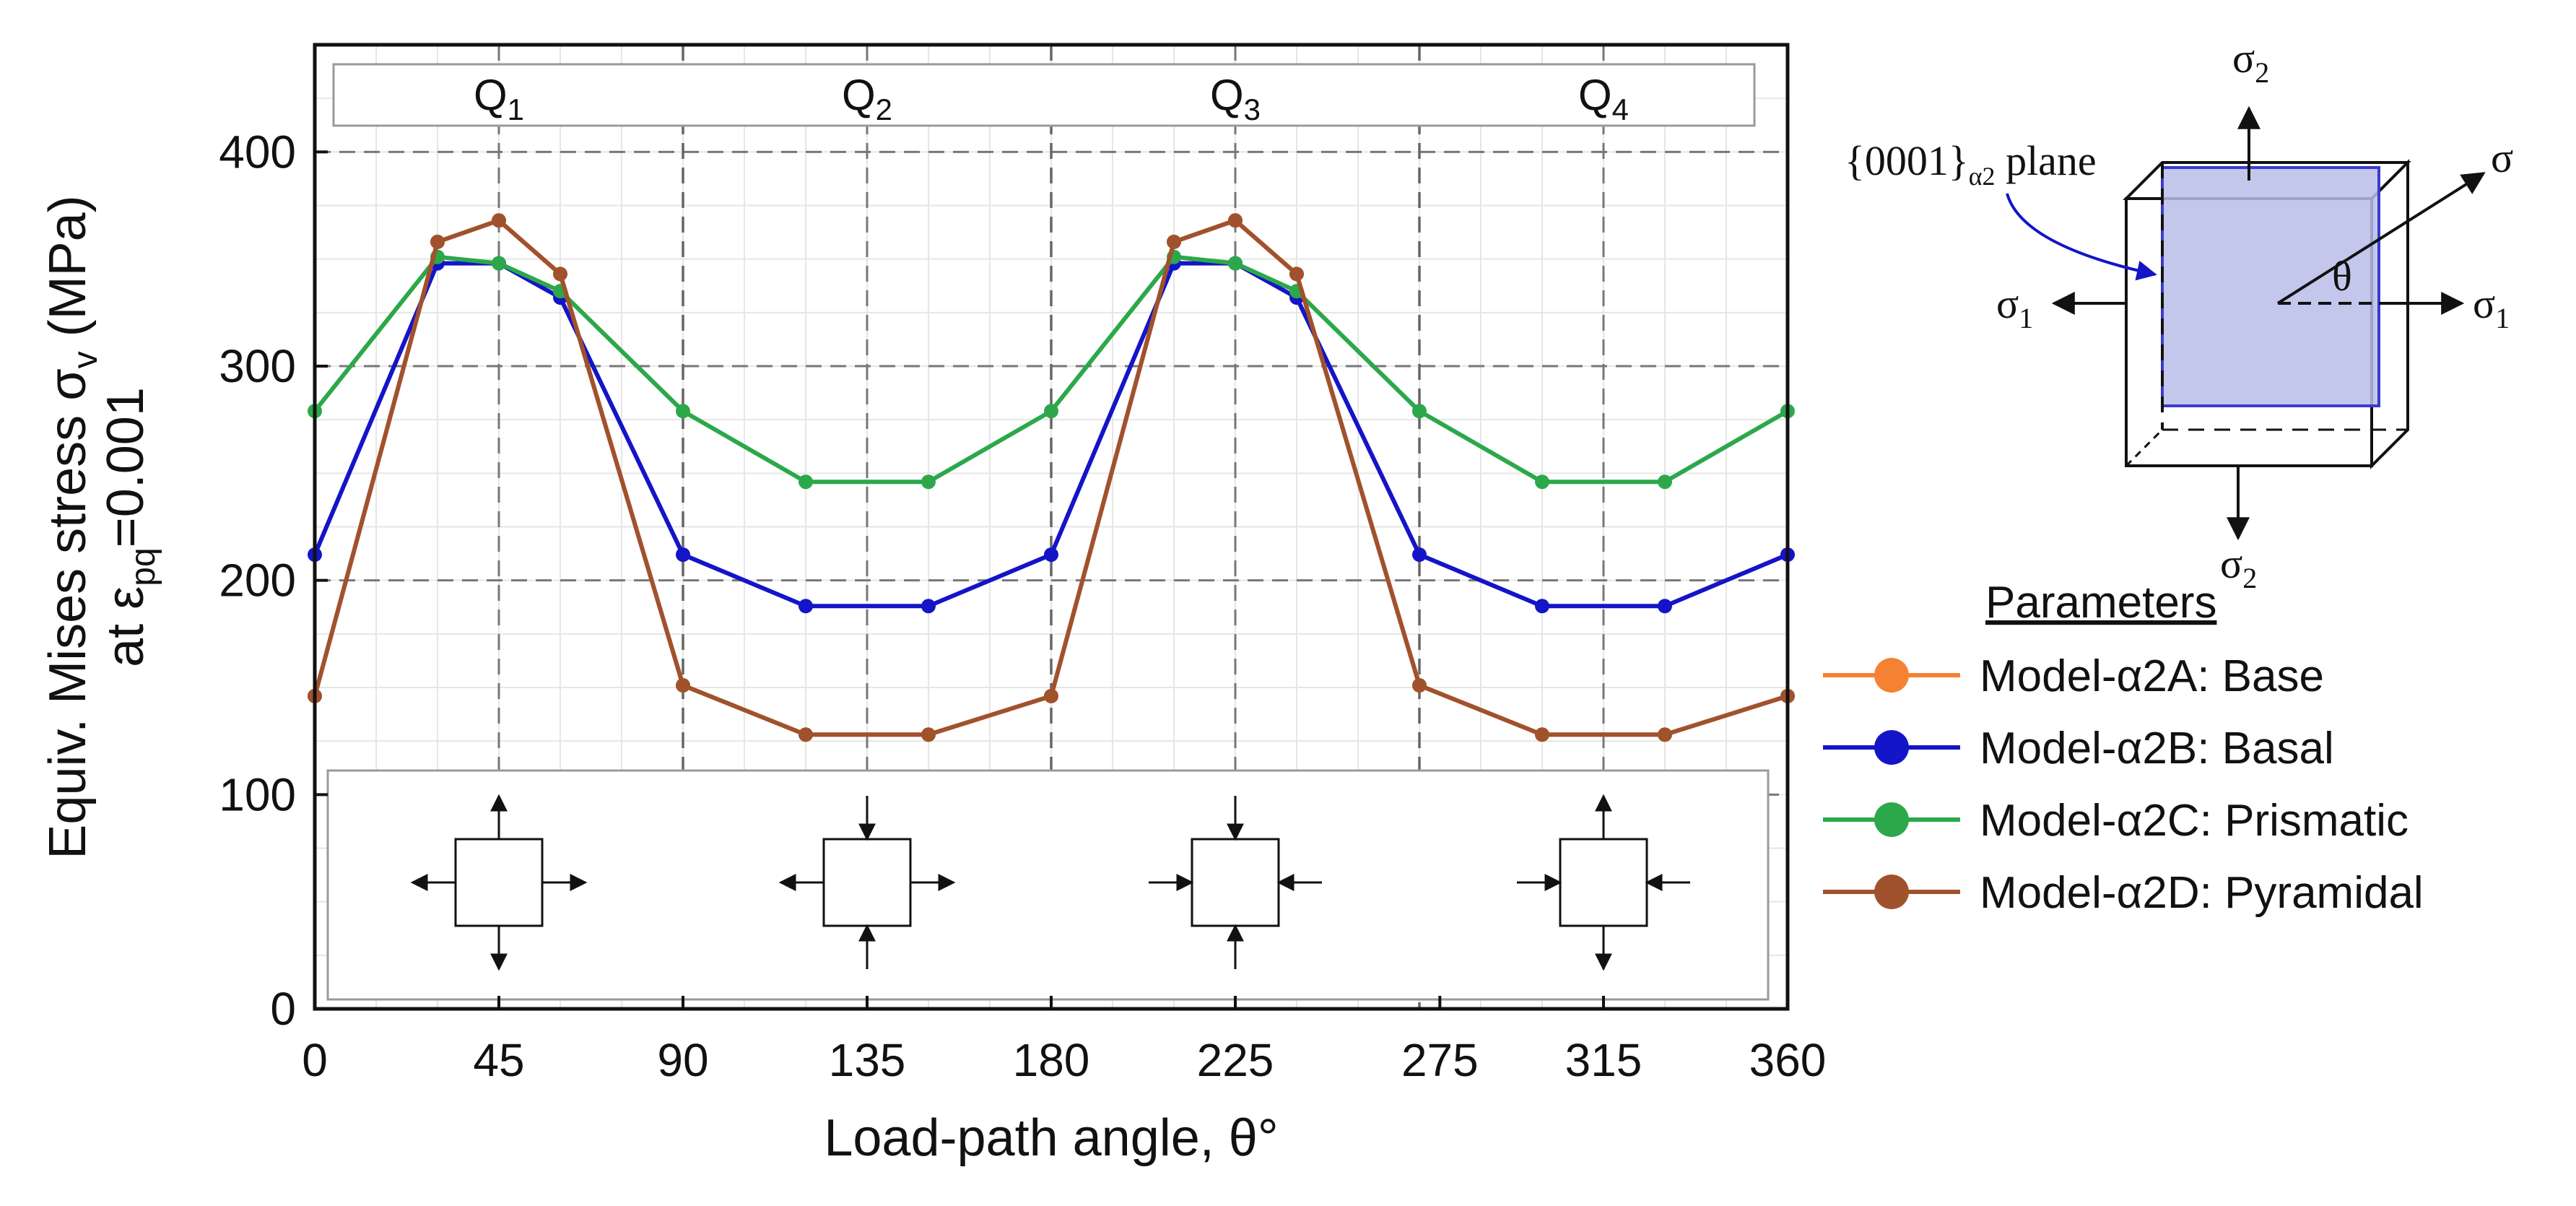 This screenshot has width=2576, height=1206. Describe the element at coordinates (283, 1009) in the screenshot. I see `y-tick-label: 0` at that location.